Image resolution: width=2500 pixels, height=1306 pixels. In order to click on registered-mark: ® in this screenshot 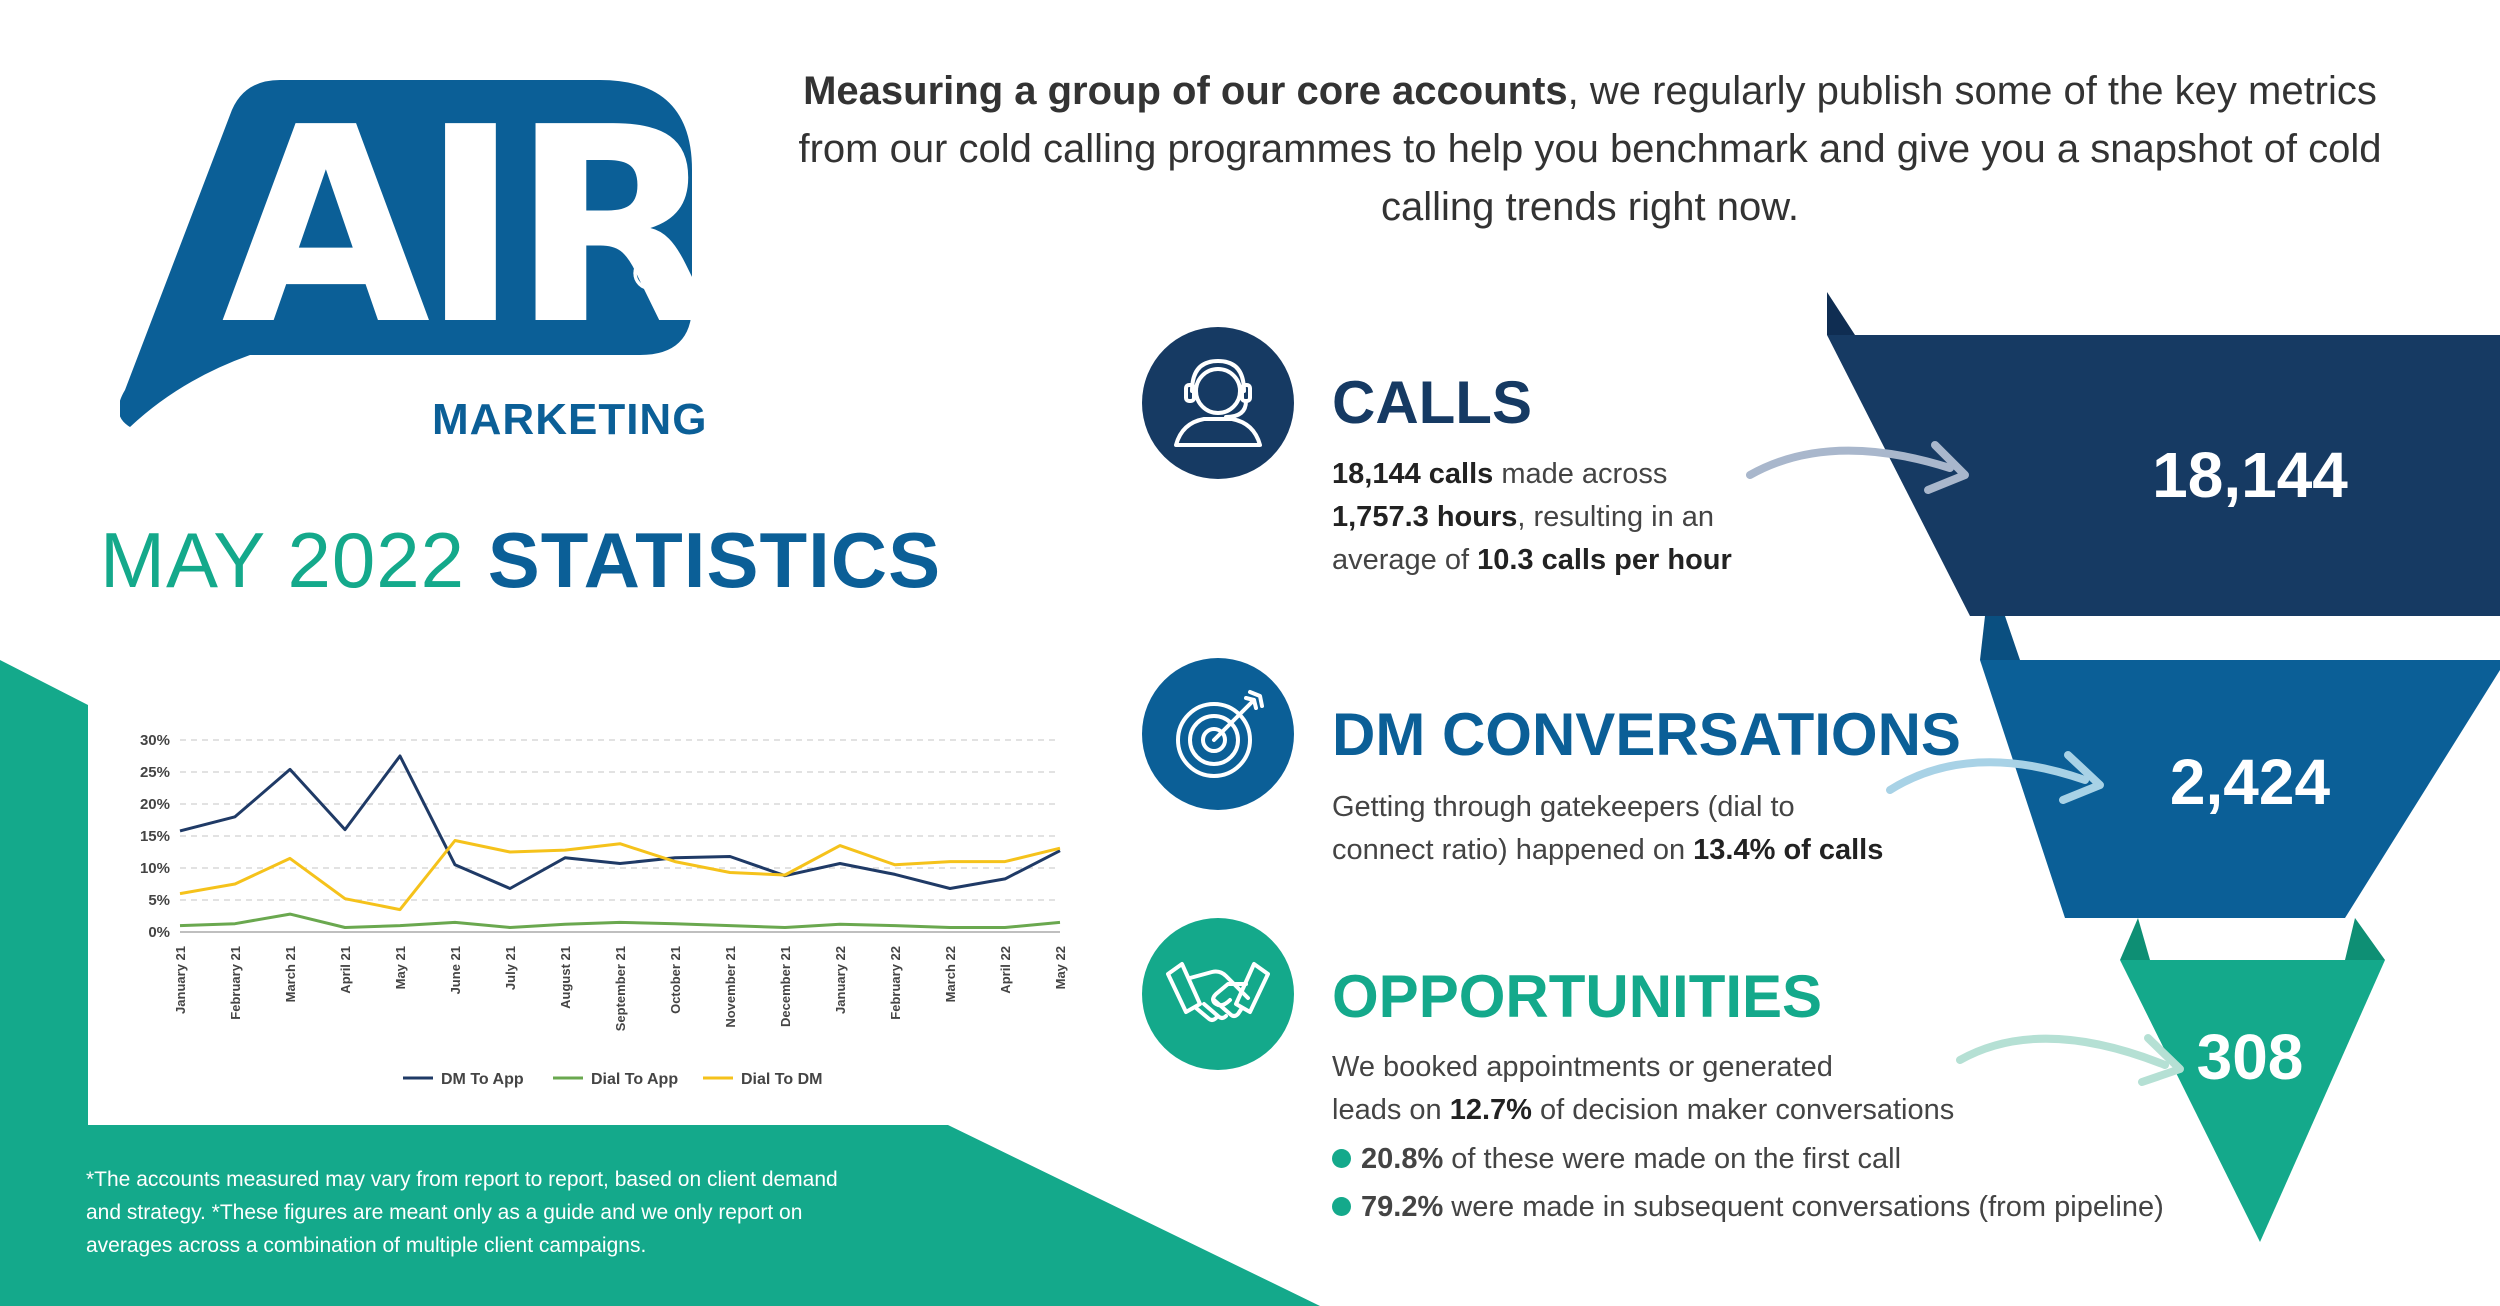, I will do `click(650, 274)`.